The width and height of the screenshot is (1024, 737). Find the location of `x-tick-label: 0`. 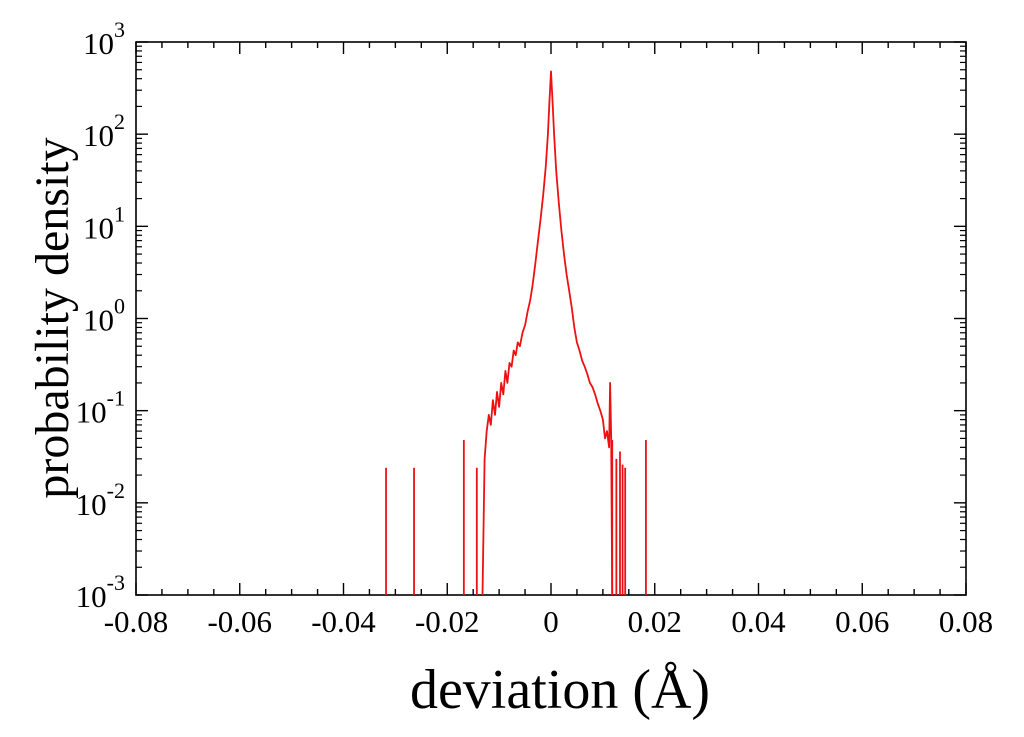

x-tick-label: 0 is located at coordinates (551, 621).